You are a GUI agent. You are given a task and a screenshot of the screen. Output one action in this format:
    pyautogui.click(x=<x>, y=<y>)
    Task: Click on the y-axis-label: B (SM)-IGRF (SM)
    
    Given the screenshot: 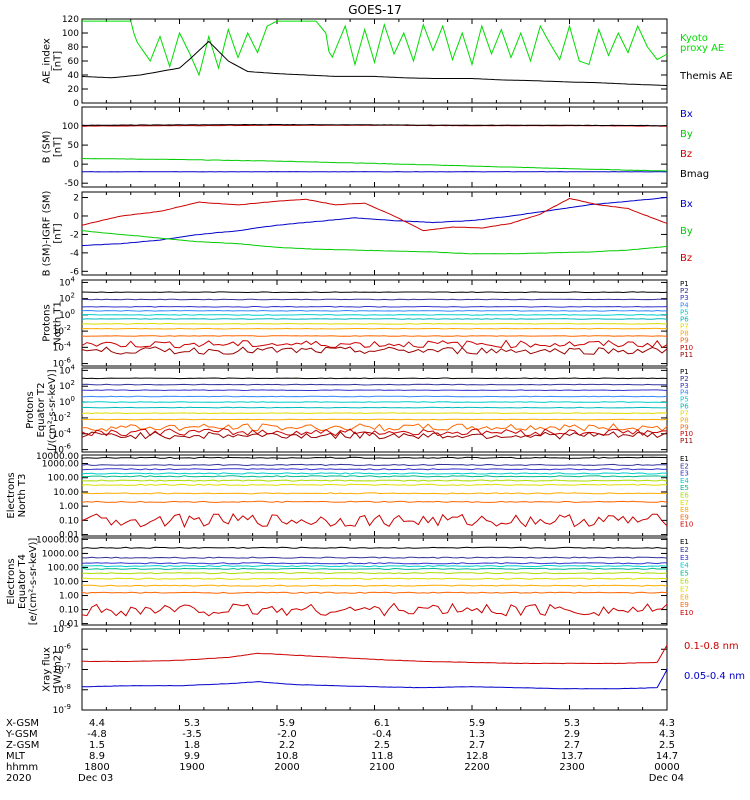 What is the action you would take?
    pyautogui.click(x=47, y=234)
    